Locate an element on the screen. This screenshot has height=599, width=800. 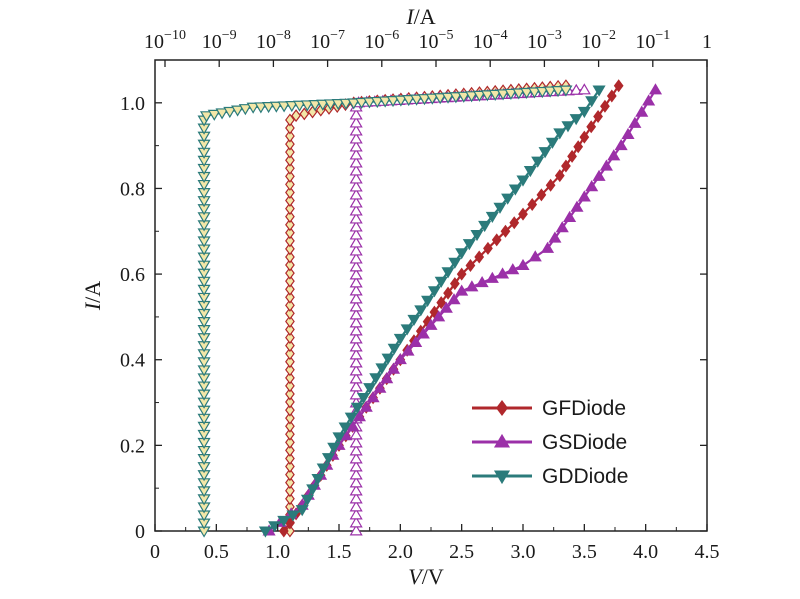
y-tick-label: 0 is located at coordinates (140, 532).